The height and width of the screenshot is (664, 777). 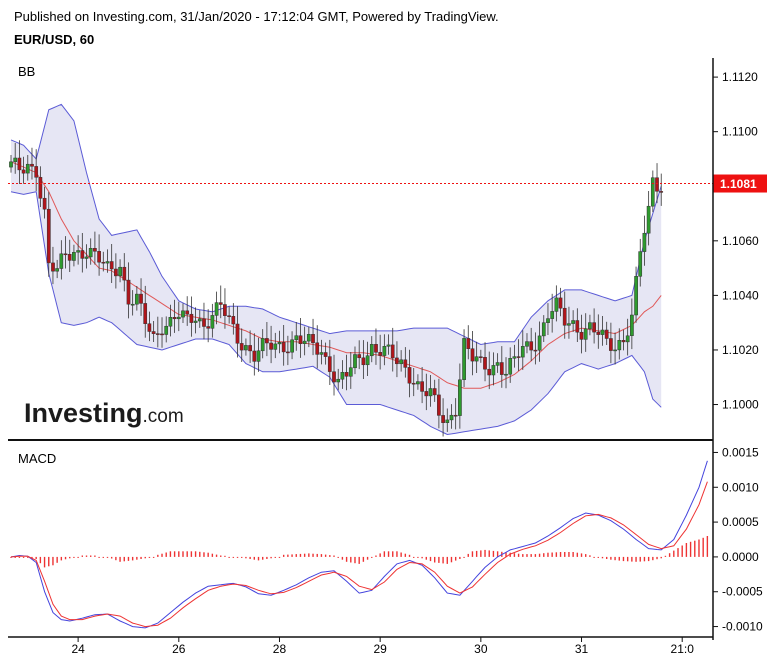 I want to click on macd-tick-label: -0.0005, so click(x=742, y=592).